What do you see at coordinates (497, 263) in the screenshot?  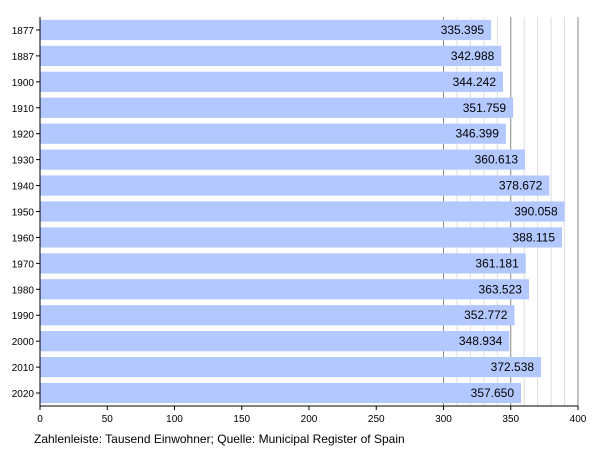 I see `bar-value-label: 361.181` at bounding box center [497, 263].